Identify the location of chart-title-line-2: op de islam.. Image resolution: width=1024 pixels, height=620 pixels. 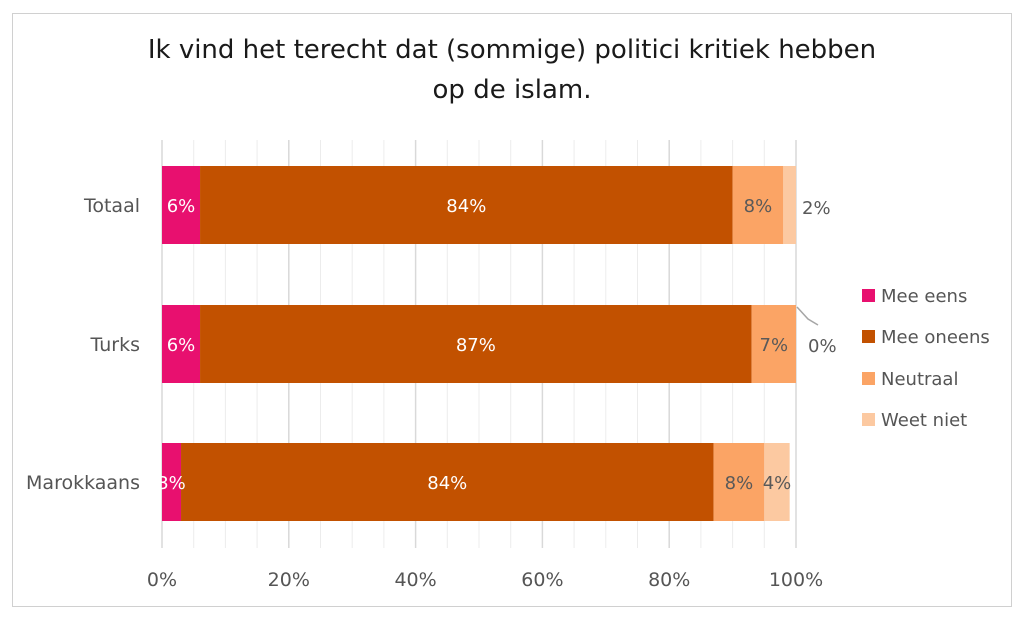
(512, 90).